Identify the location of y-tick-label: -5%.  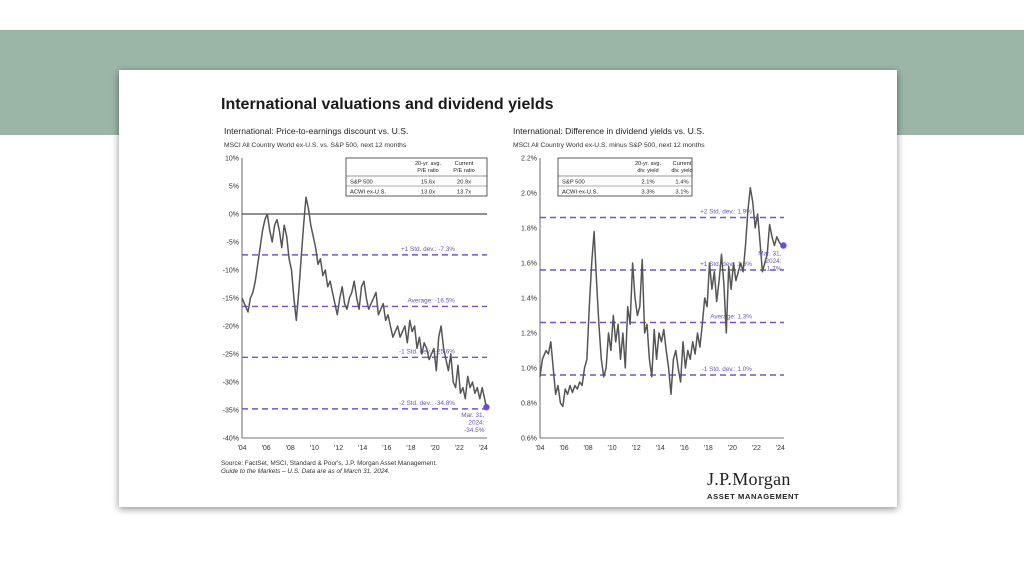
(233, 243).